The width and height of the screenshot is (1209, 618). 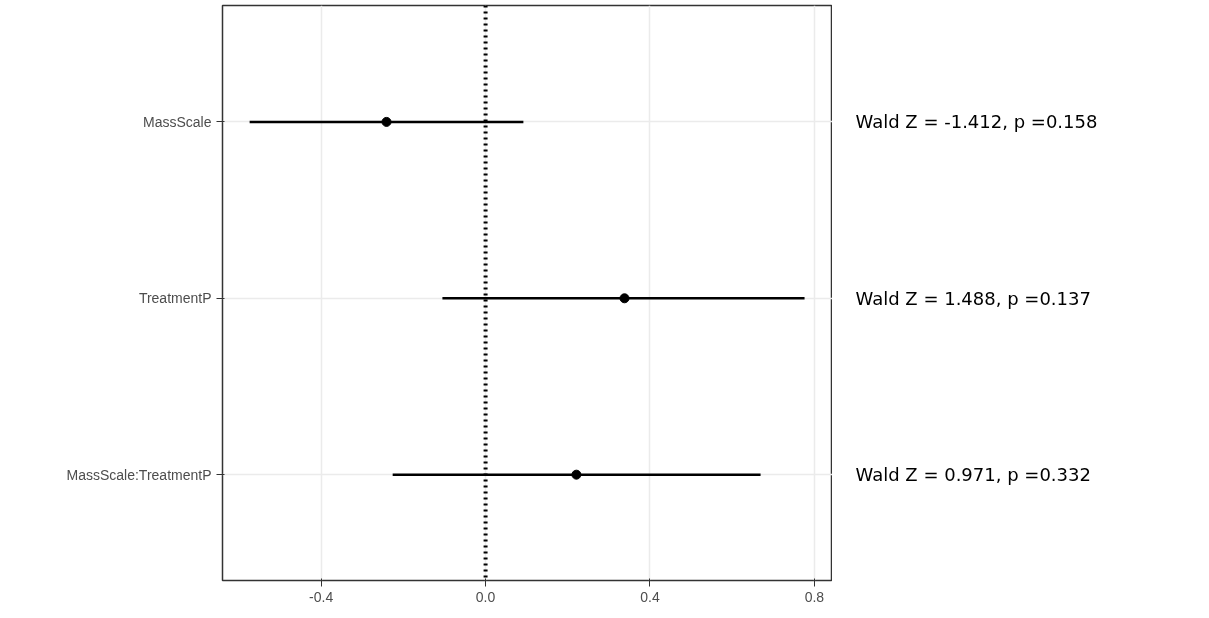 I want to click on x-tick-label: 0.4, so click(x=650, y=596).